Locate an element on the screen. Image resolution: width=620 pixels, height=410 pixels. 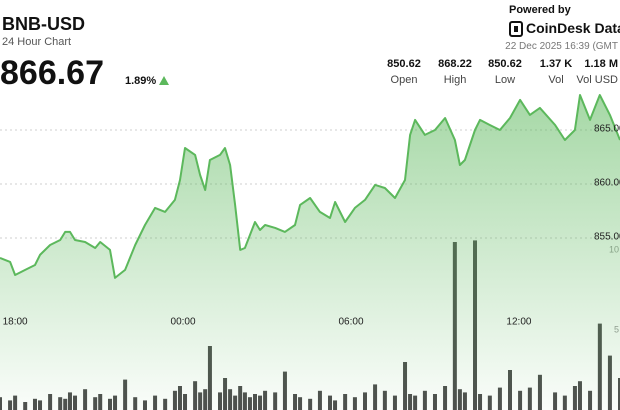
period: 24 Hour Chart is located at coordinates (37, 42).